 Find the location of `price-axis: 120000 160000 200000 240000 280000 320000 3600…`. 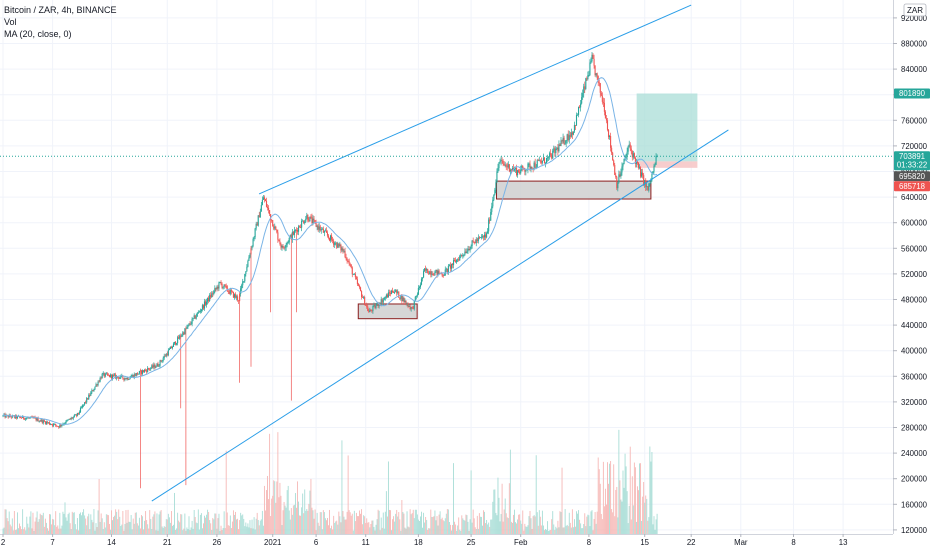

price-axis: 120000 160000 200000 240000 280000 320000 3600… is located at coordinates (912, 275).